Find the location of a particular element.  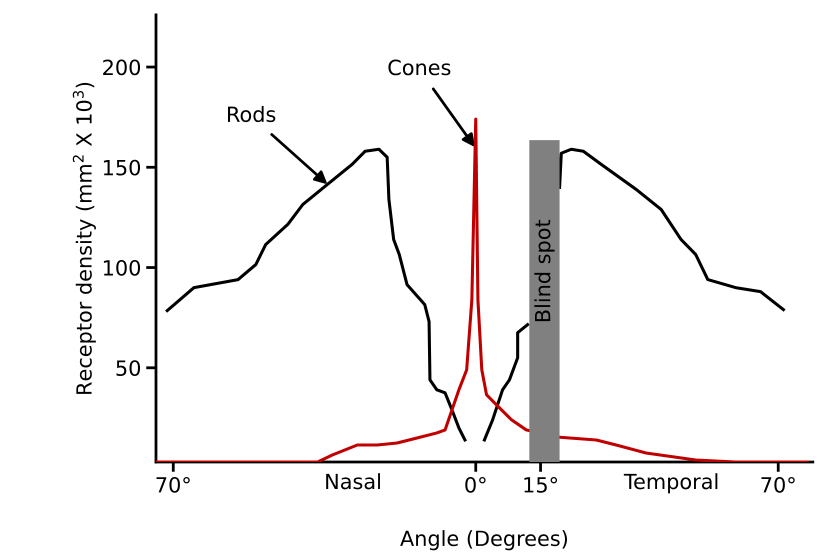

text: Nasal is located at coordinates (353, 481).